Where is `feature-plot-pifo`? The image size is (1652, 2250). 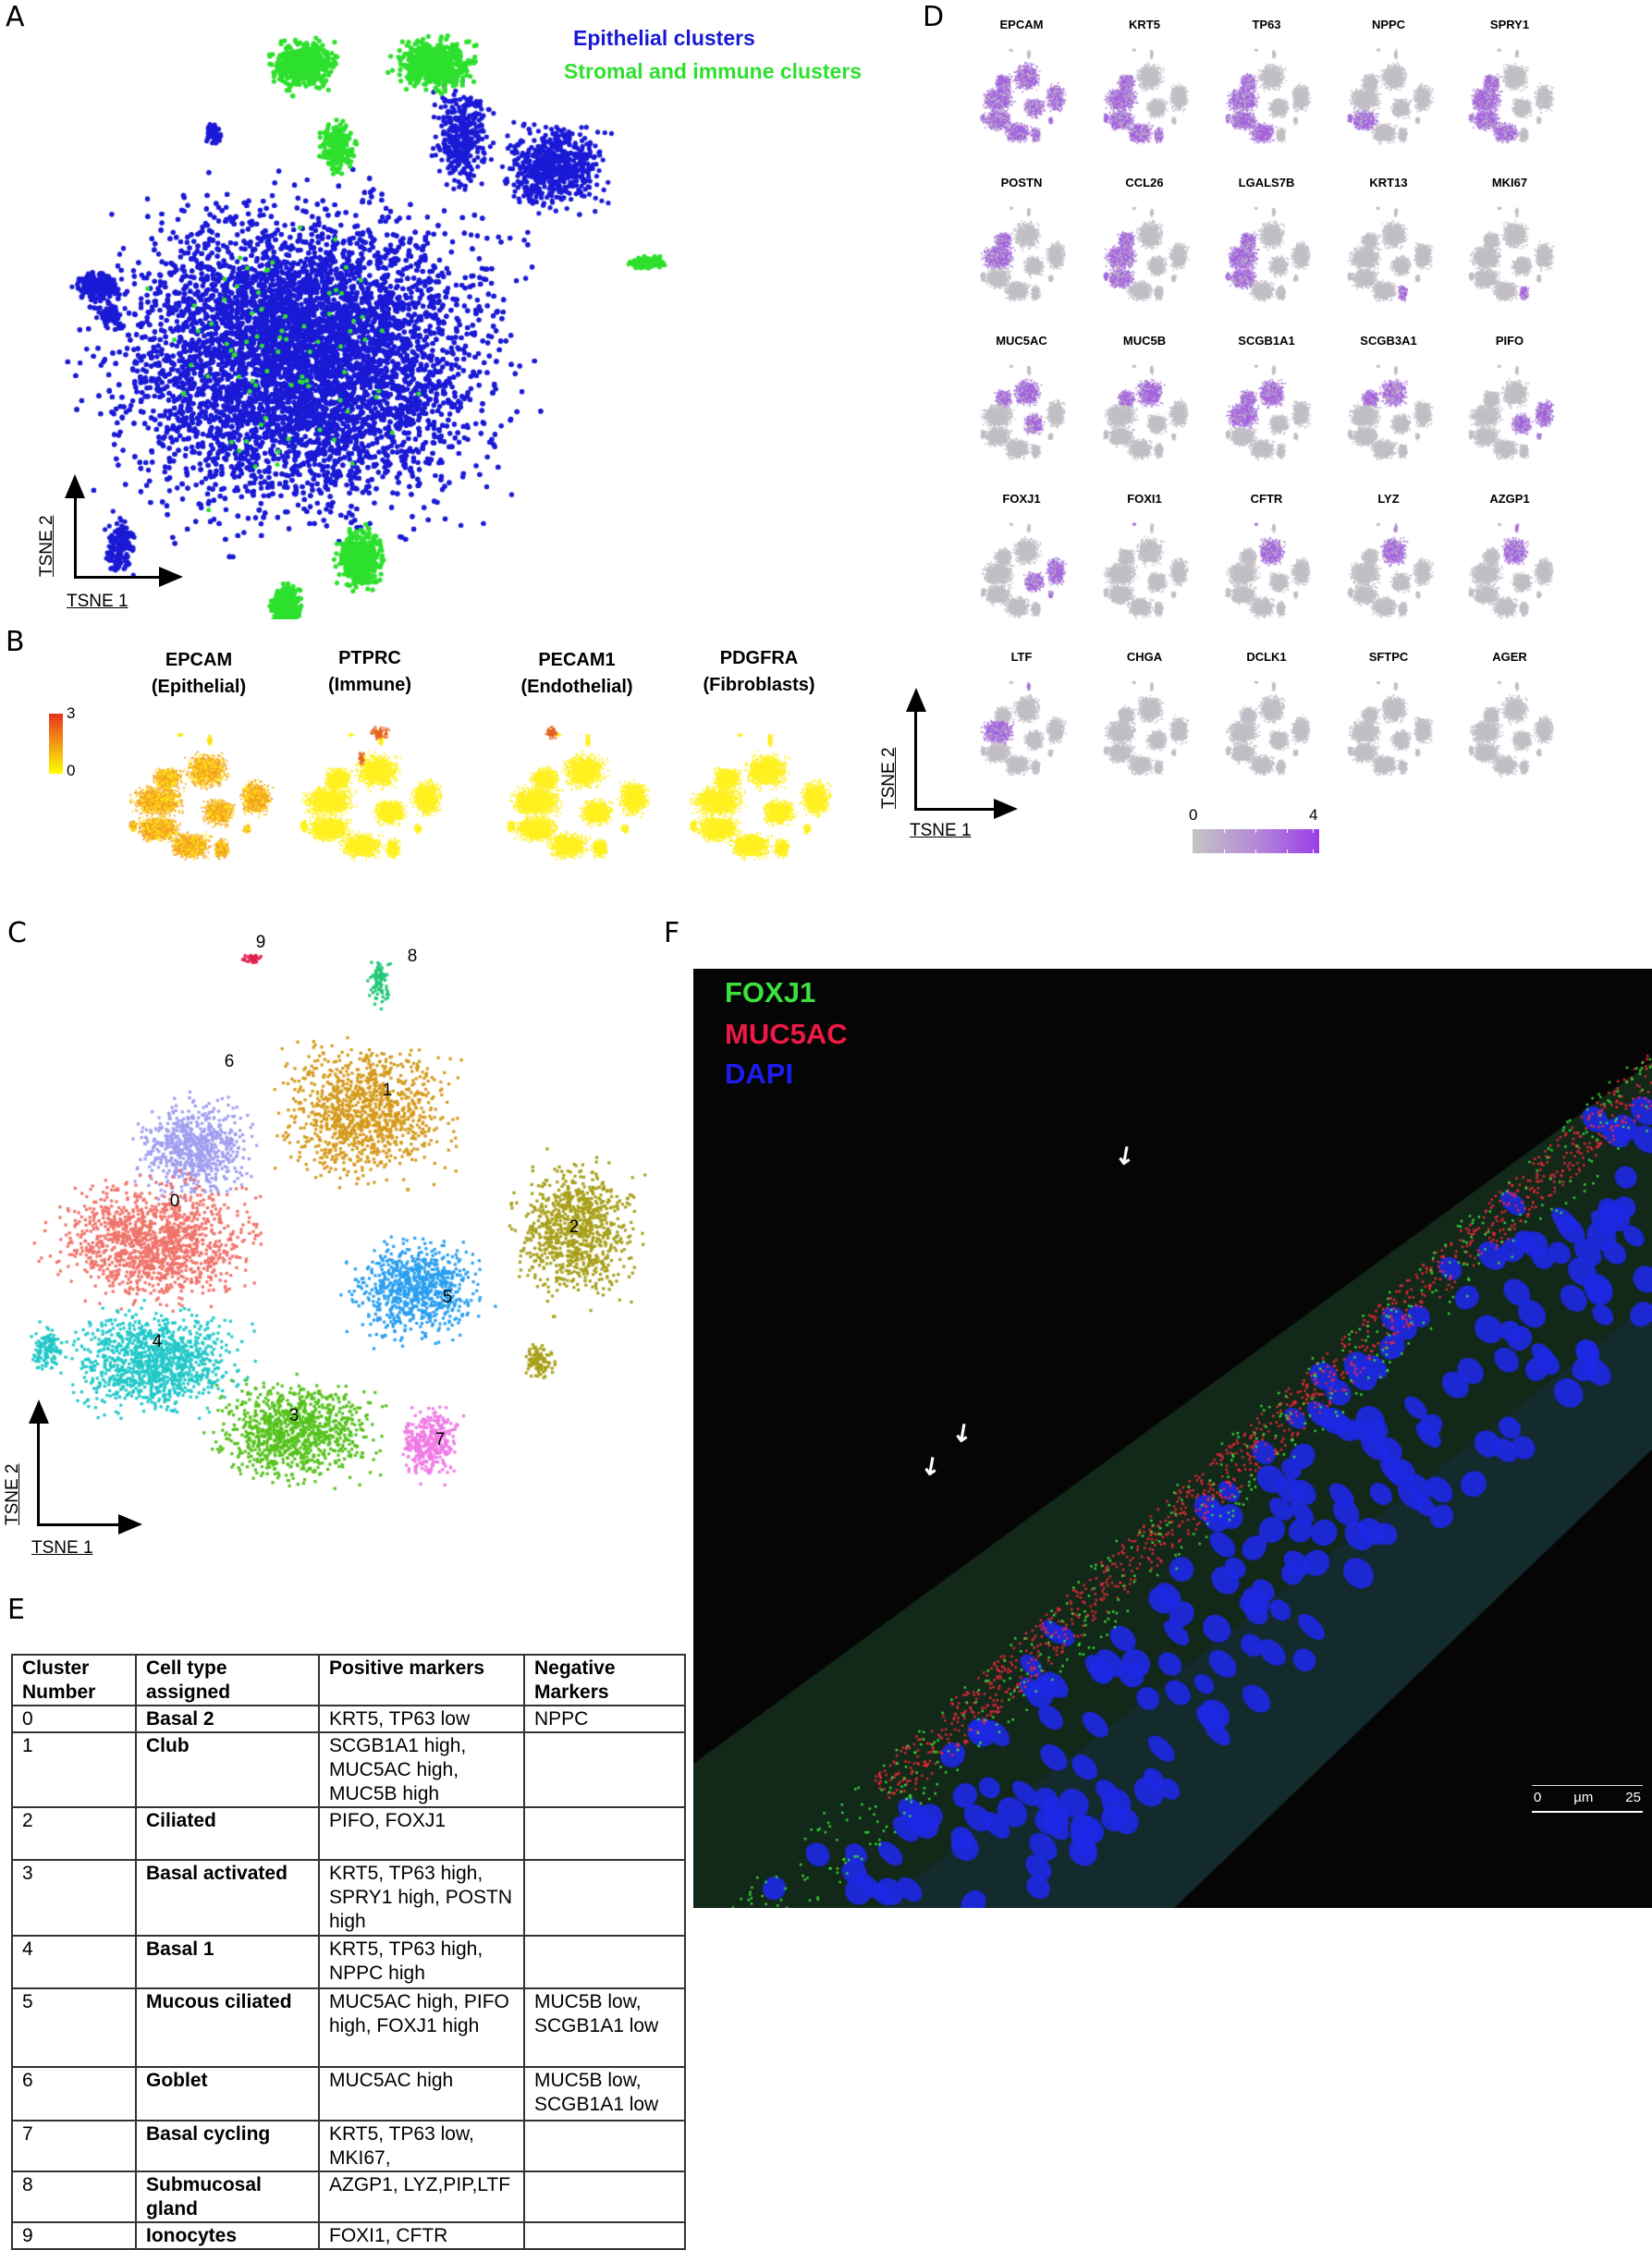
feature-plot-pifo is located at coordinates (1509, 413).